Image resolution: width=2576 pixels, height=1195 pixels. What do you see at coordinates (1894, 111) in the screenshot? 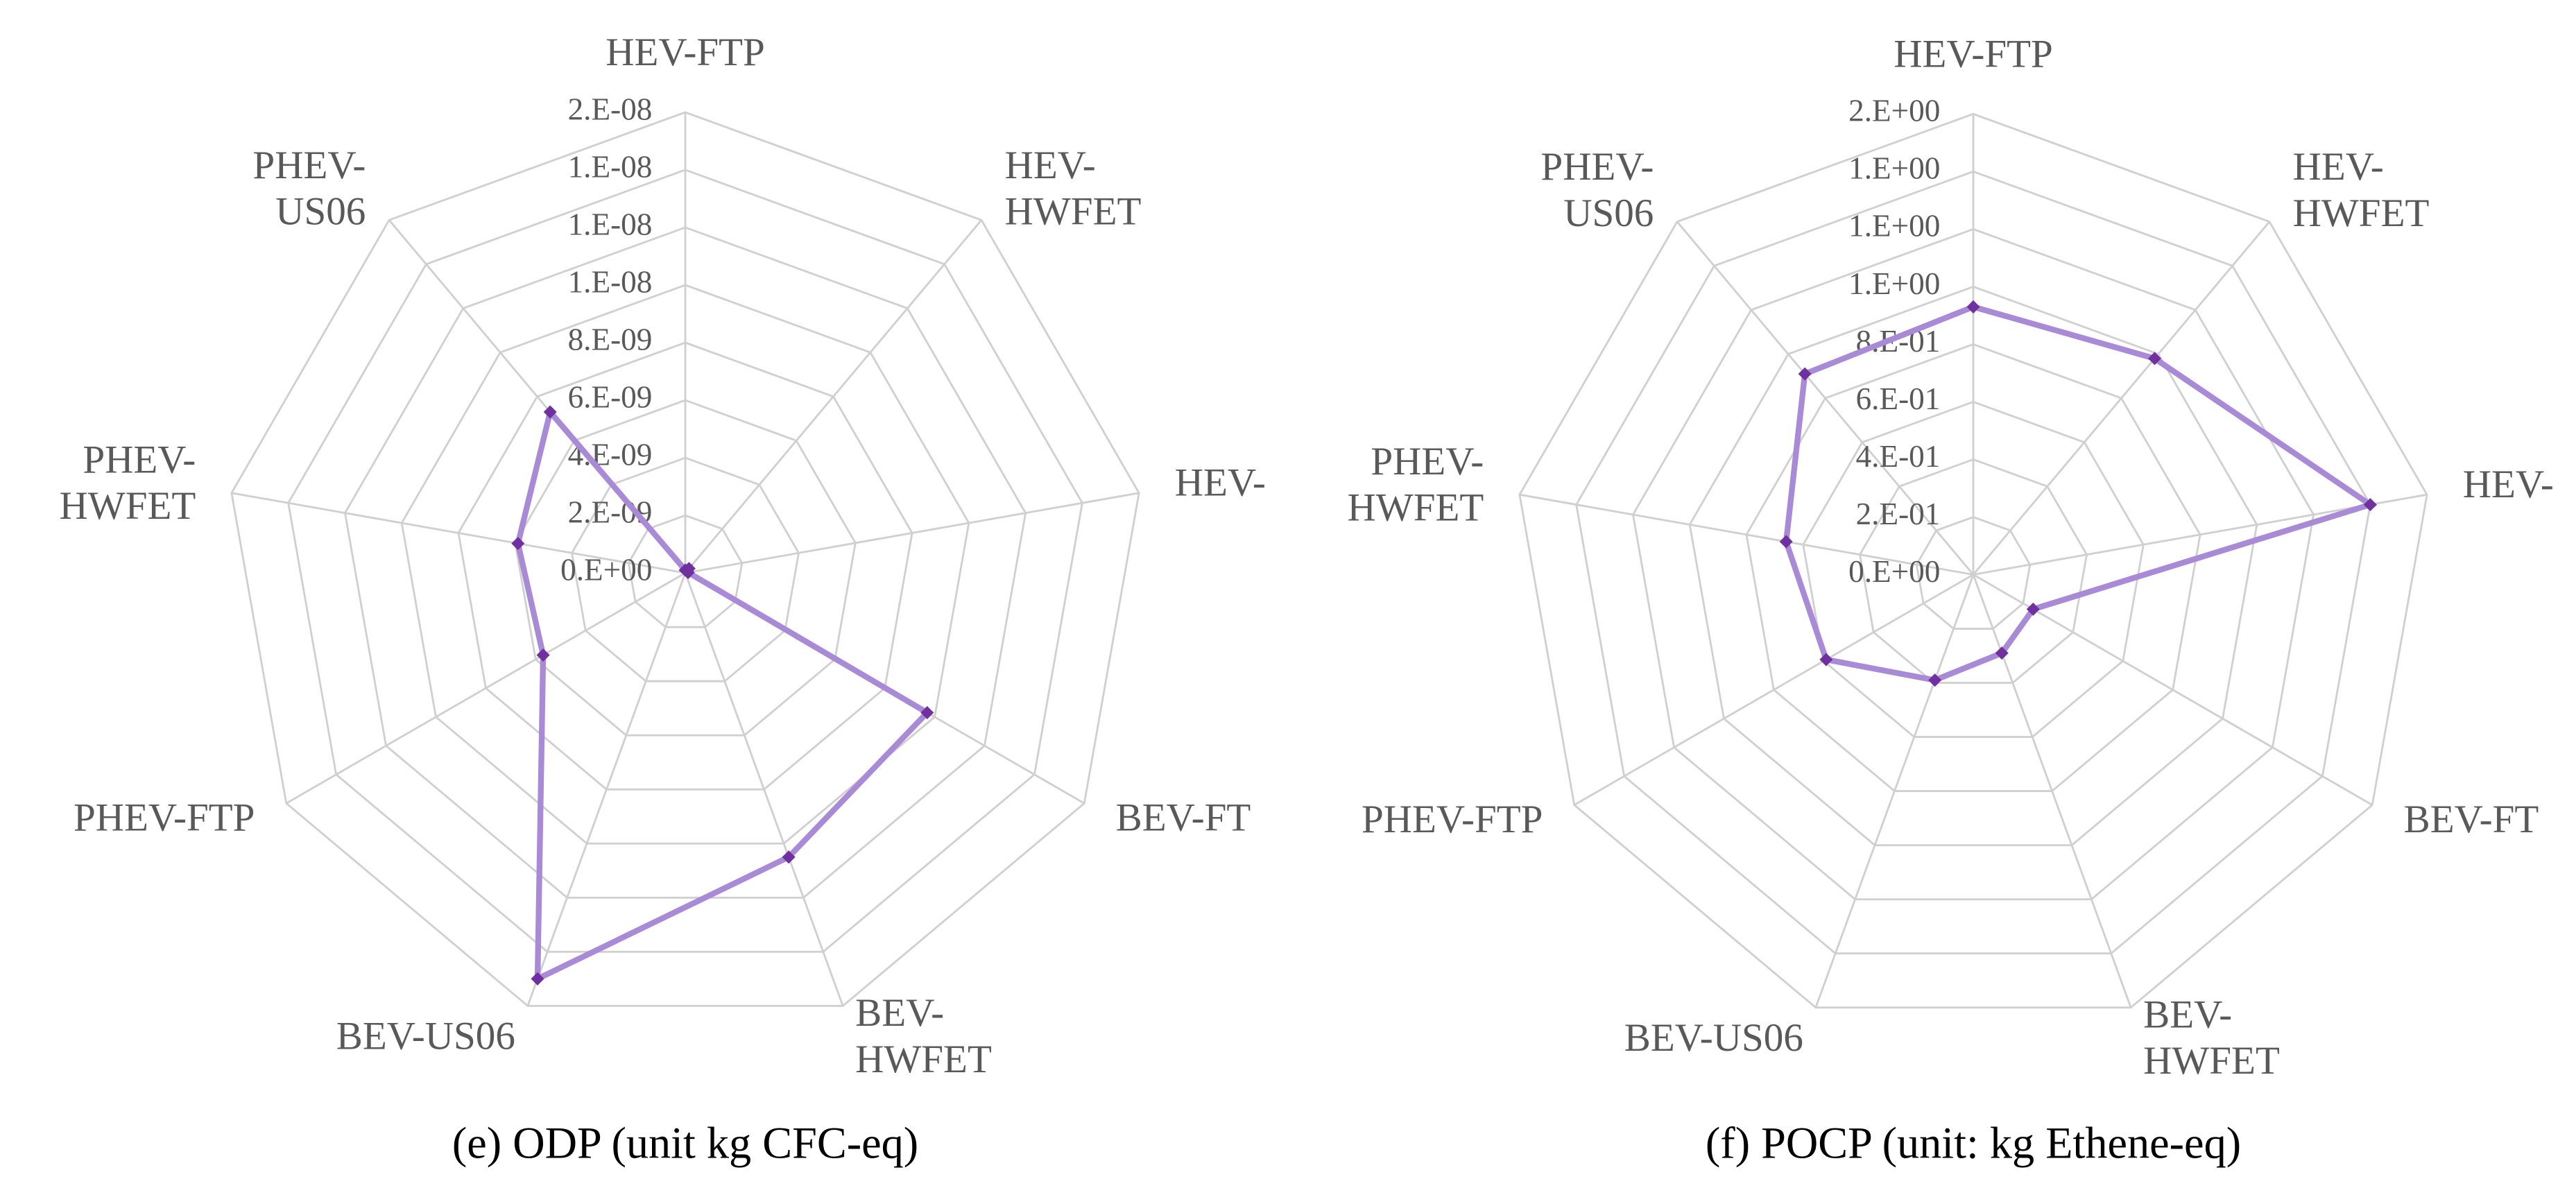
I see `tick-label: 2.E+00` at bounding box center [1894, 111].